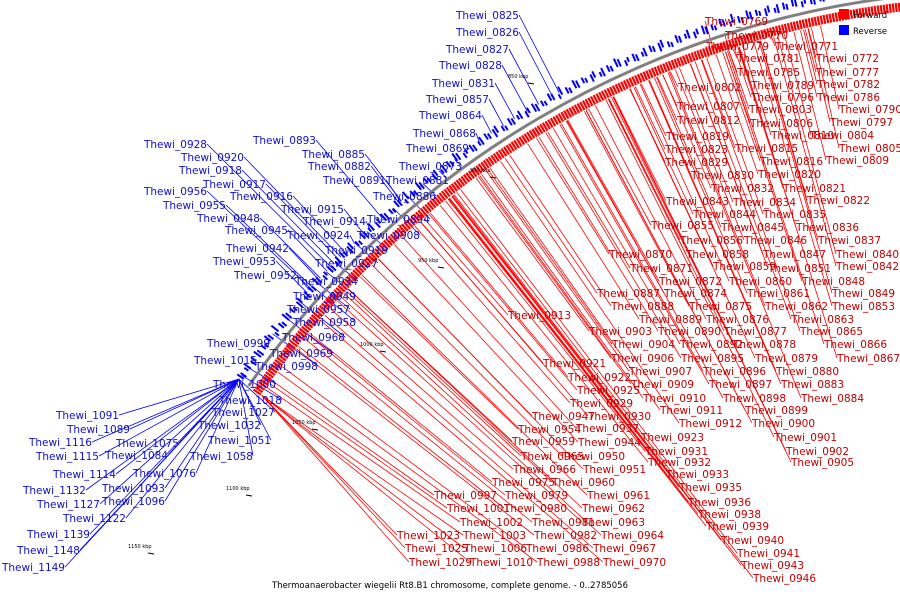  What do you see at coordinates (768, 59) in the screenshot?
I see `forward-gene-label: Thewi_0781` at bounding box center [768, 59].